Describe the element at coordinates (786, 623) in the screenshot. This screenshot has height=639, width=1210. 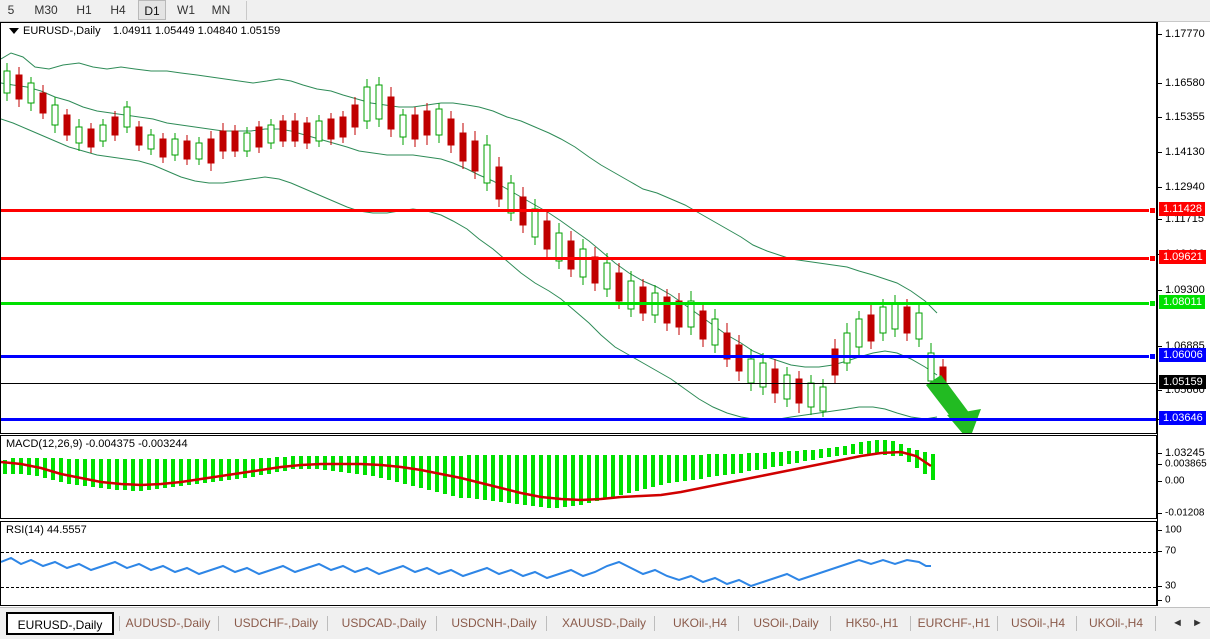
I see `tab-usoil-daily: USOil-,Daily` at that location.